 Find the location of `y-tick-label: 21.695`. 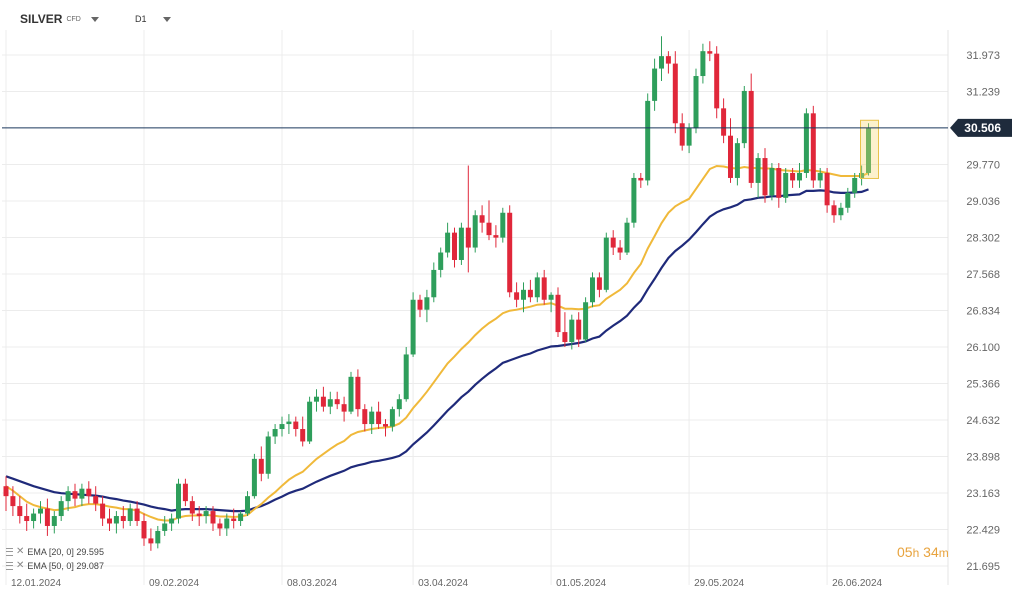

y-tick-label: 21.695 is located at coordinates (983, 567).